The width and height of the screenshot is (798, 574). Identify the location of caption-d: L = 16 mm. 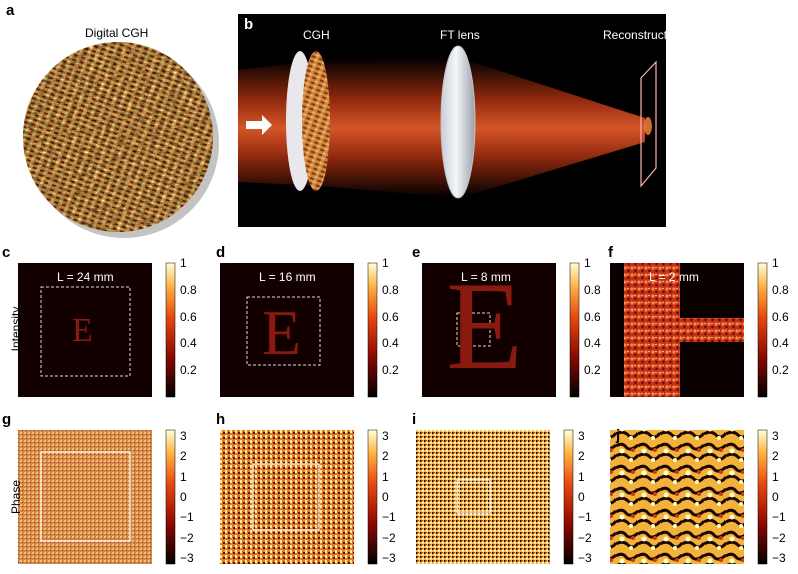
(287, 277).